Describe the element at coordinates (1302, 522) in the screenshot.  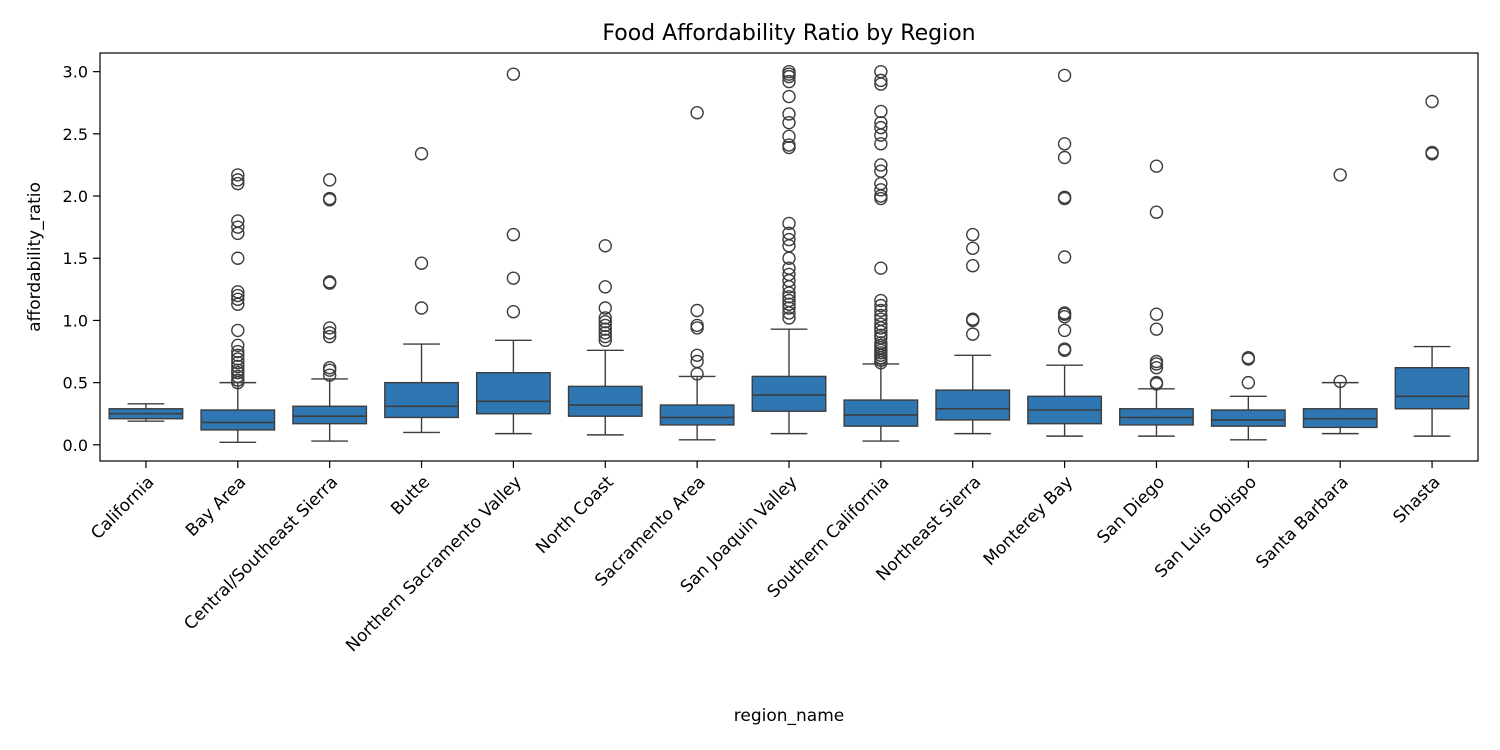
I see `x-tick-label: Santa Barbara` at that location.